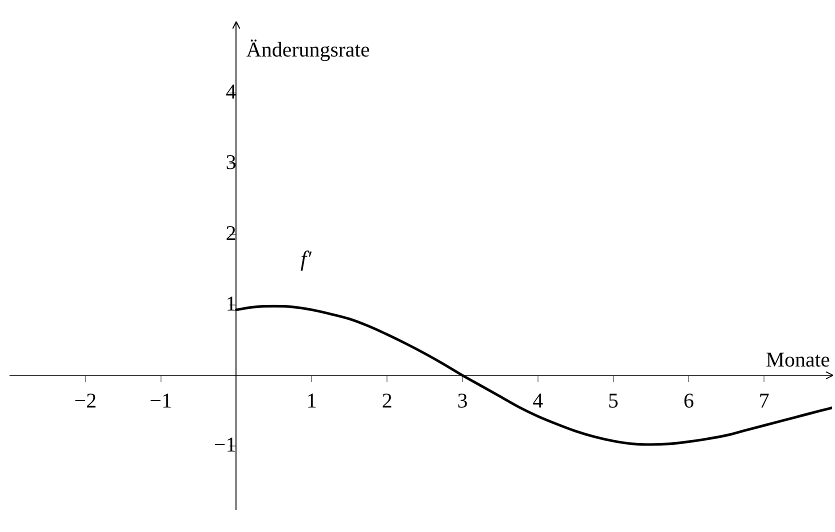  I want to click on x-tick-label: 4, so click(538, 400).